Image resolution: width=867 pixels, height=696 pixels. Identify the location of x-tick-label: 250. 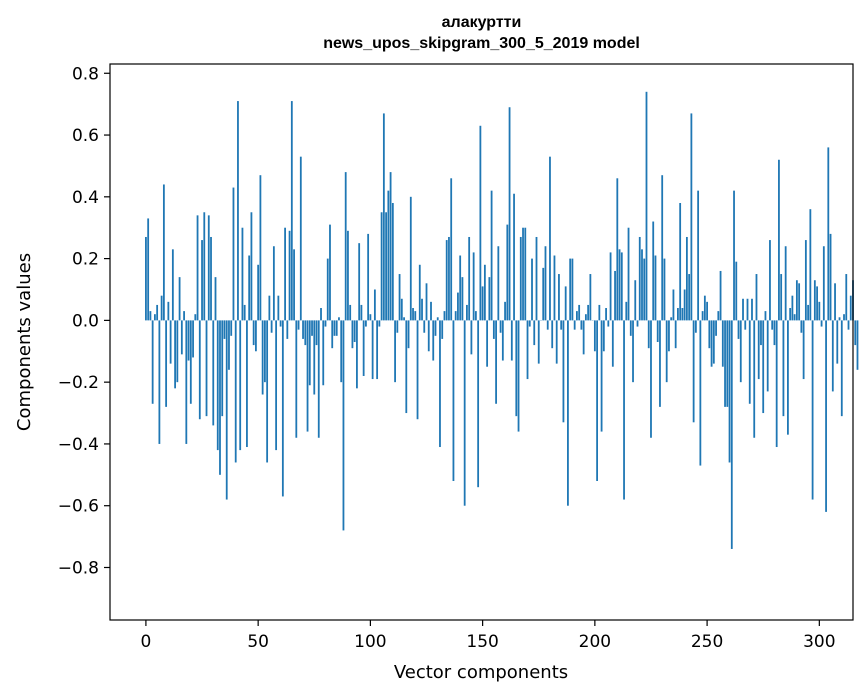
(707, 642).